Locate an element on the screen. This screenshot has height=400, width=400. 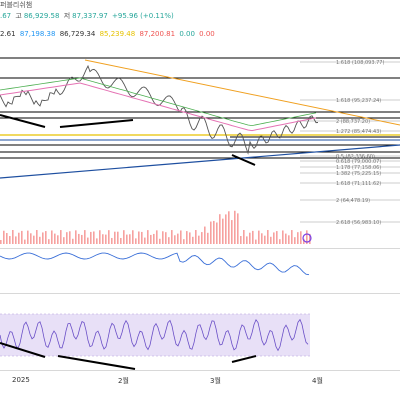
rsi-divergence-line is located at coordinates (23, 350).